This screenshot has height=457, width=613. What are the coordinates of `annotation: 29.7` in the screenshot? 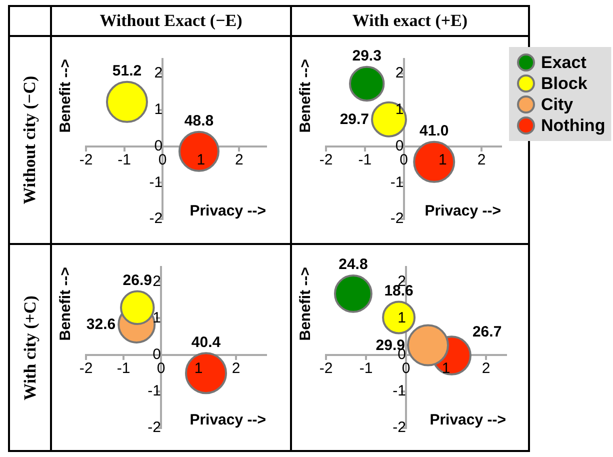 It's located at (355, 119).